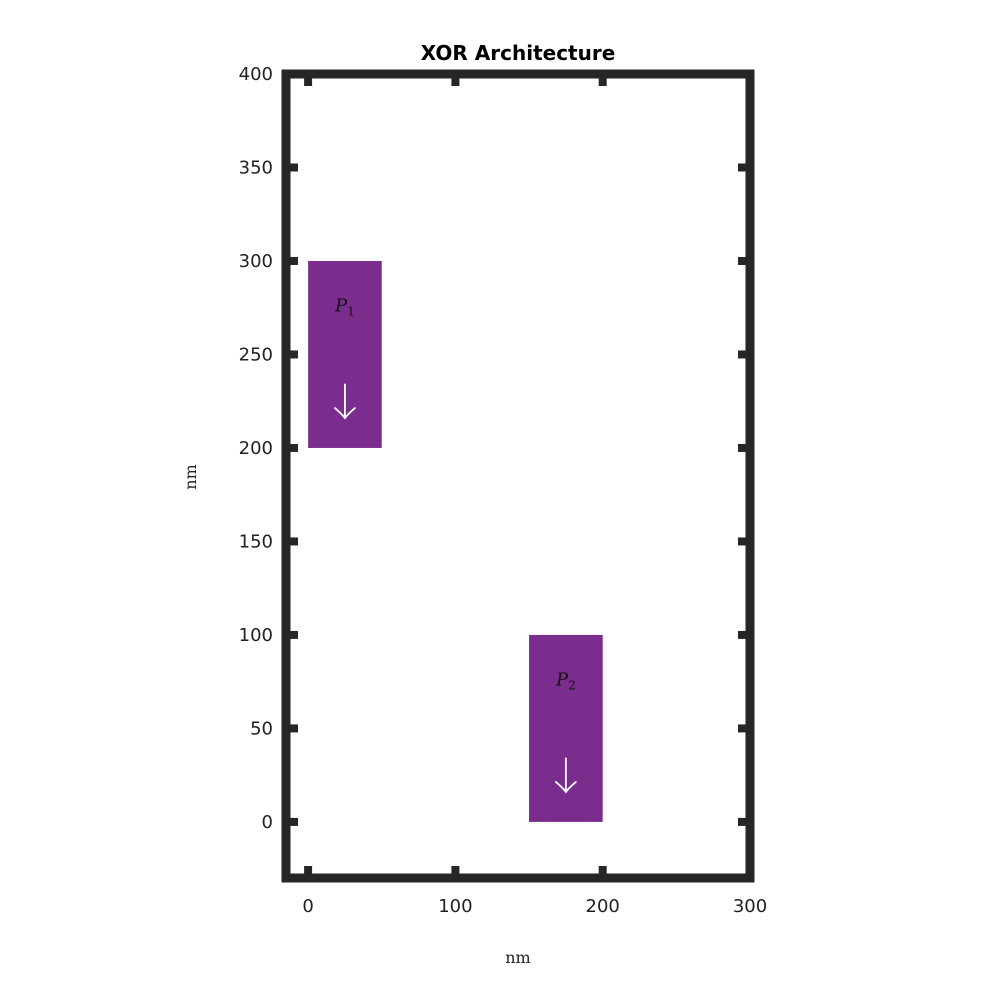  What do you see at coordinates (261, 728) in the screenshot?
I see `y-tick-label: 50` at bounding box center [261, 728].